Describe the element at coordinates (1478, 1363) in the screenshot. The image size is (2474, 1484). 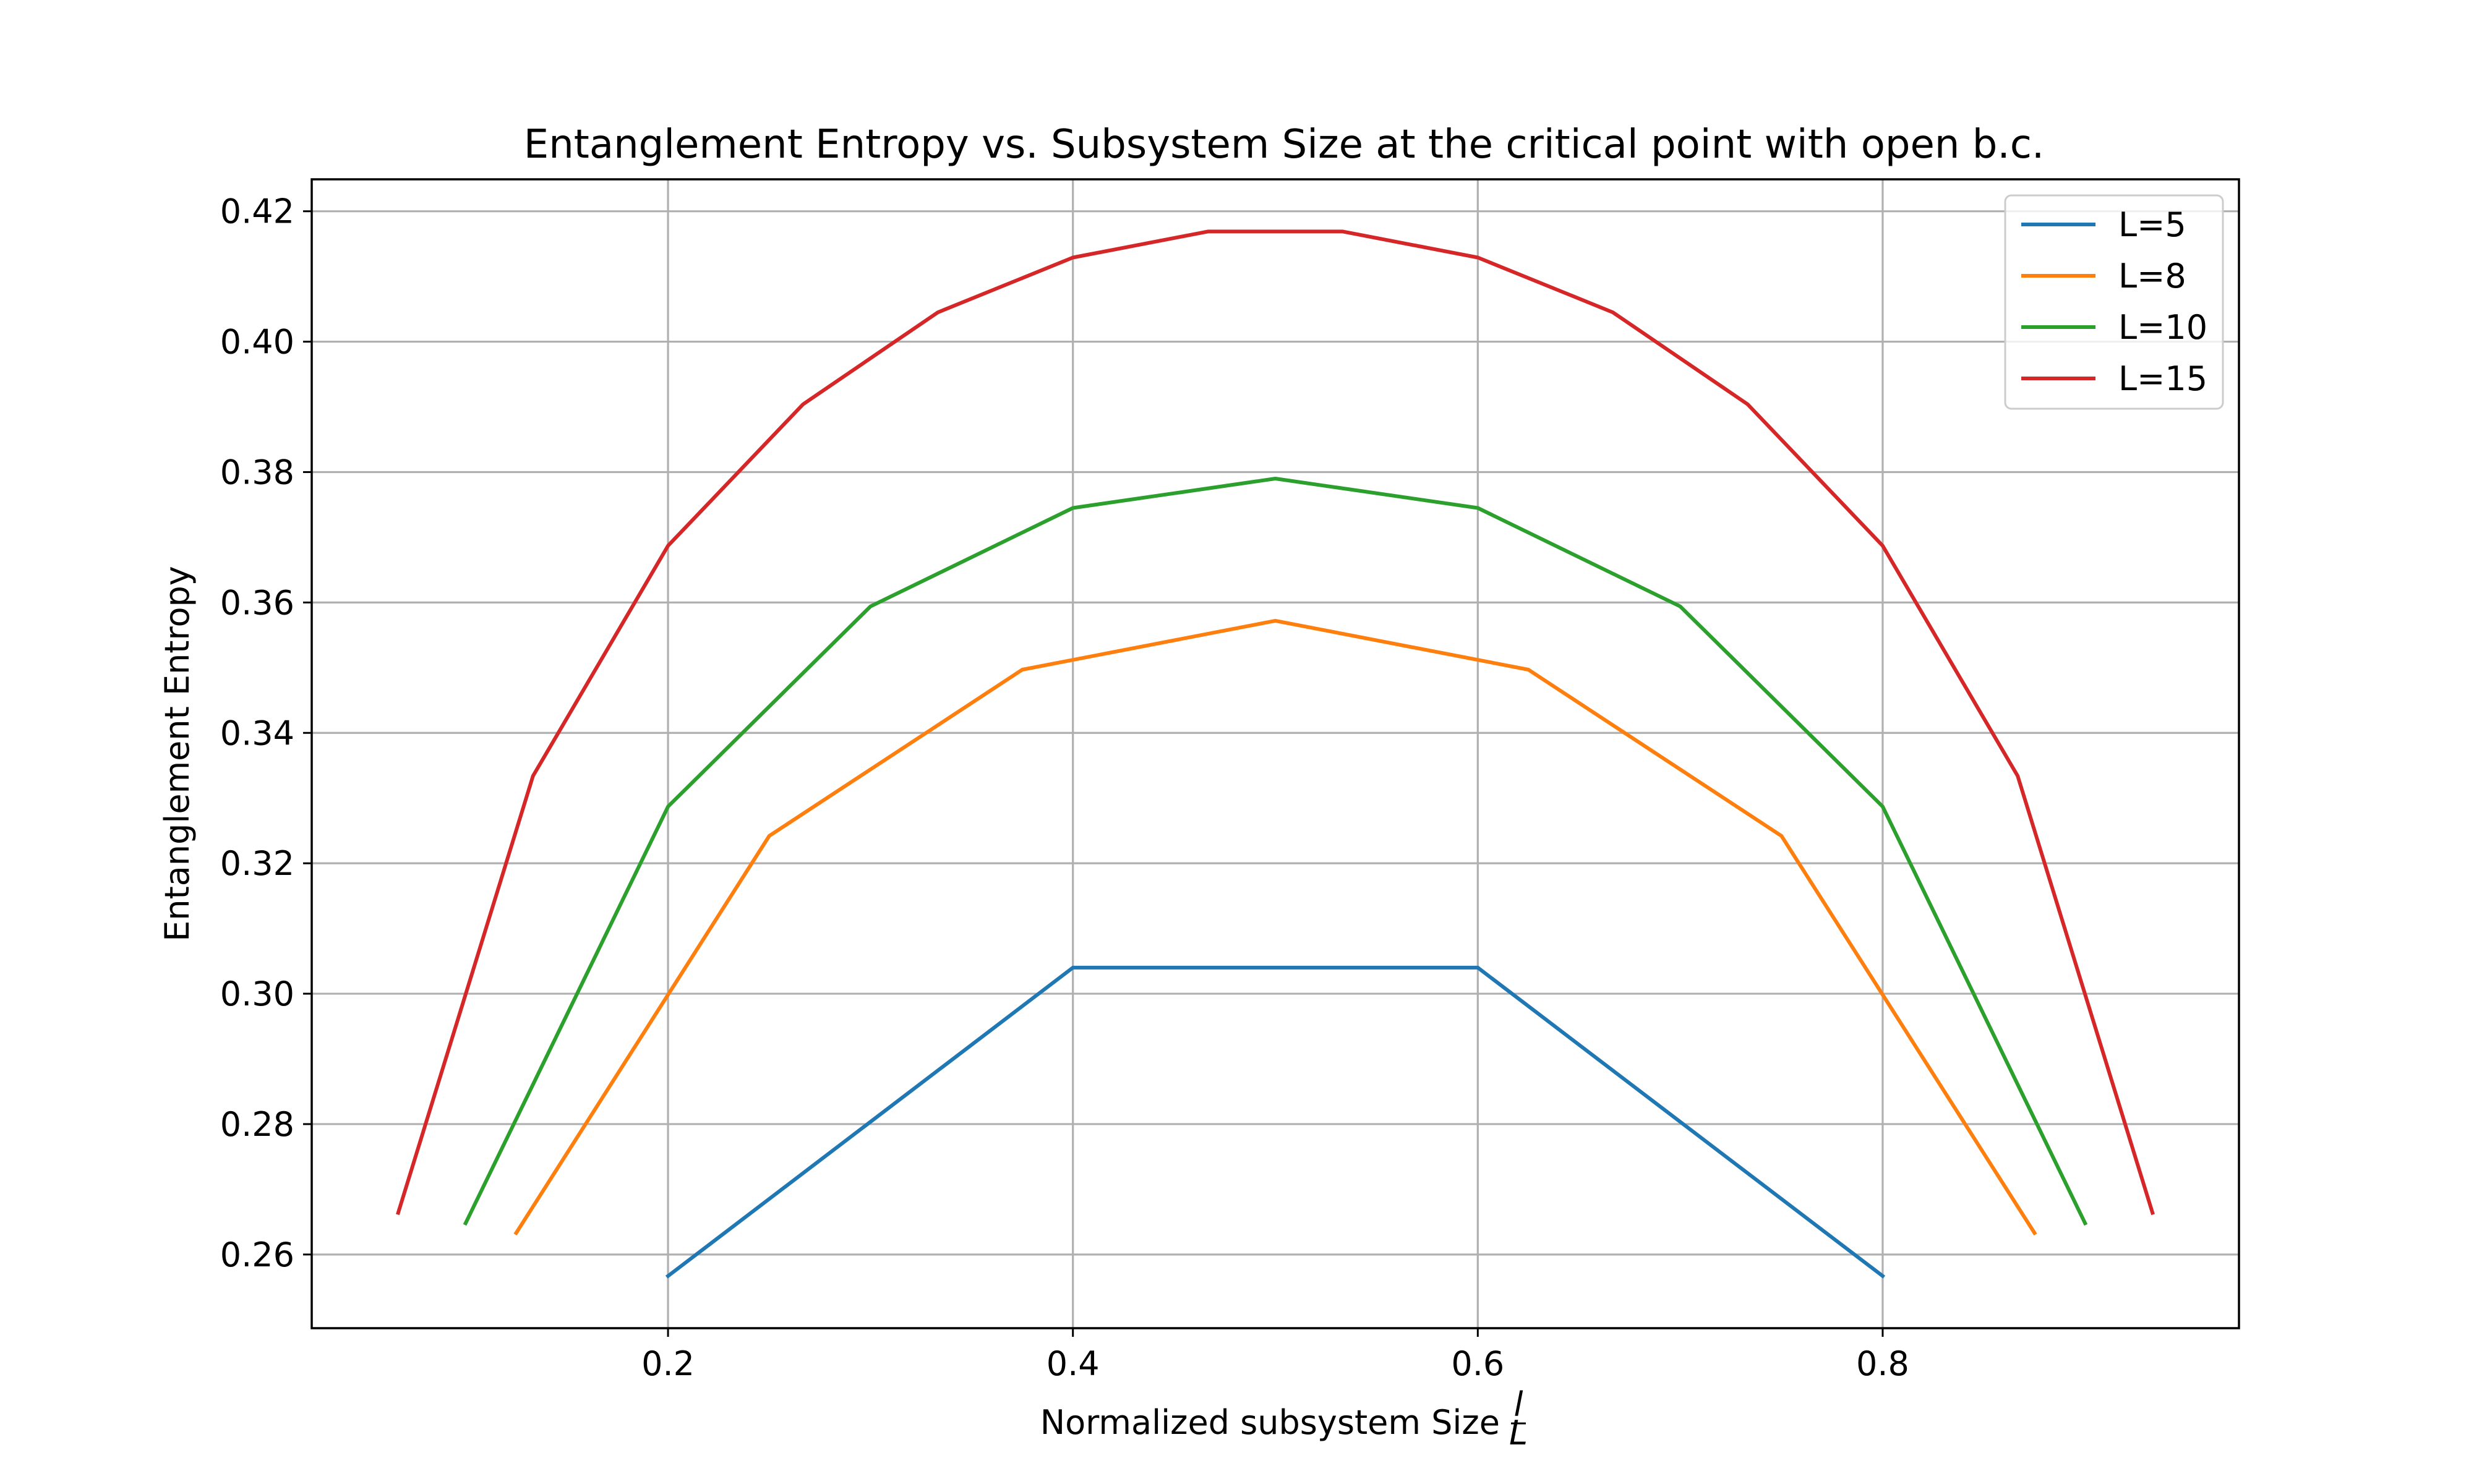
I see `x-tick-label: 0.6` at that location.